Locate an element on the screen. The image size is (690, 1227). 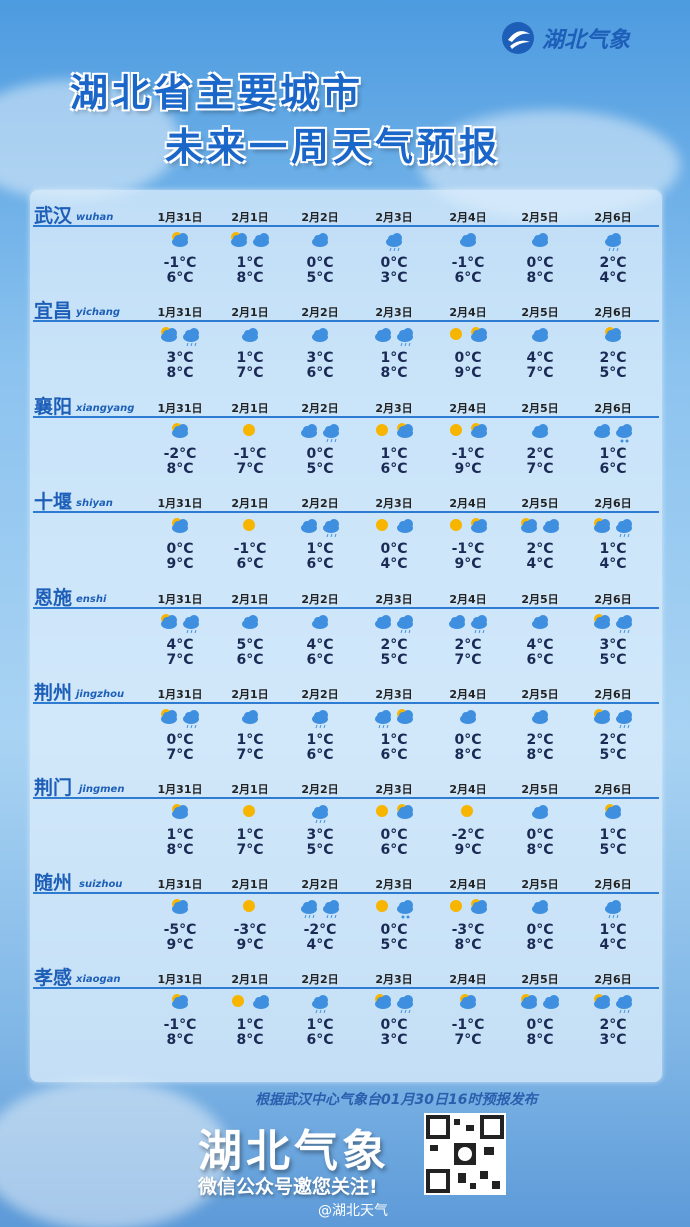
city-name: 宜昌 is located at coordinates (53, 311).